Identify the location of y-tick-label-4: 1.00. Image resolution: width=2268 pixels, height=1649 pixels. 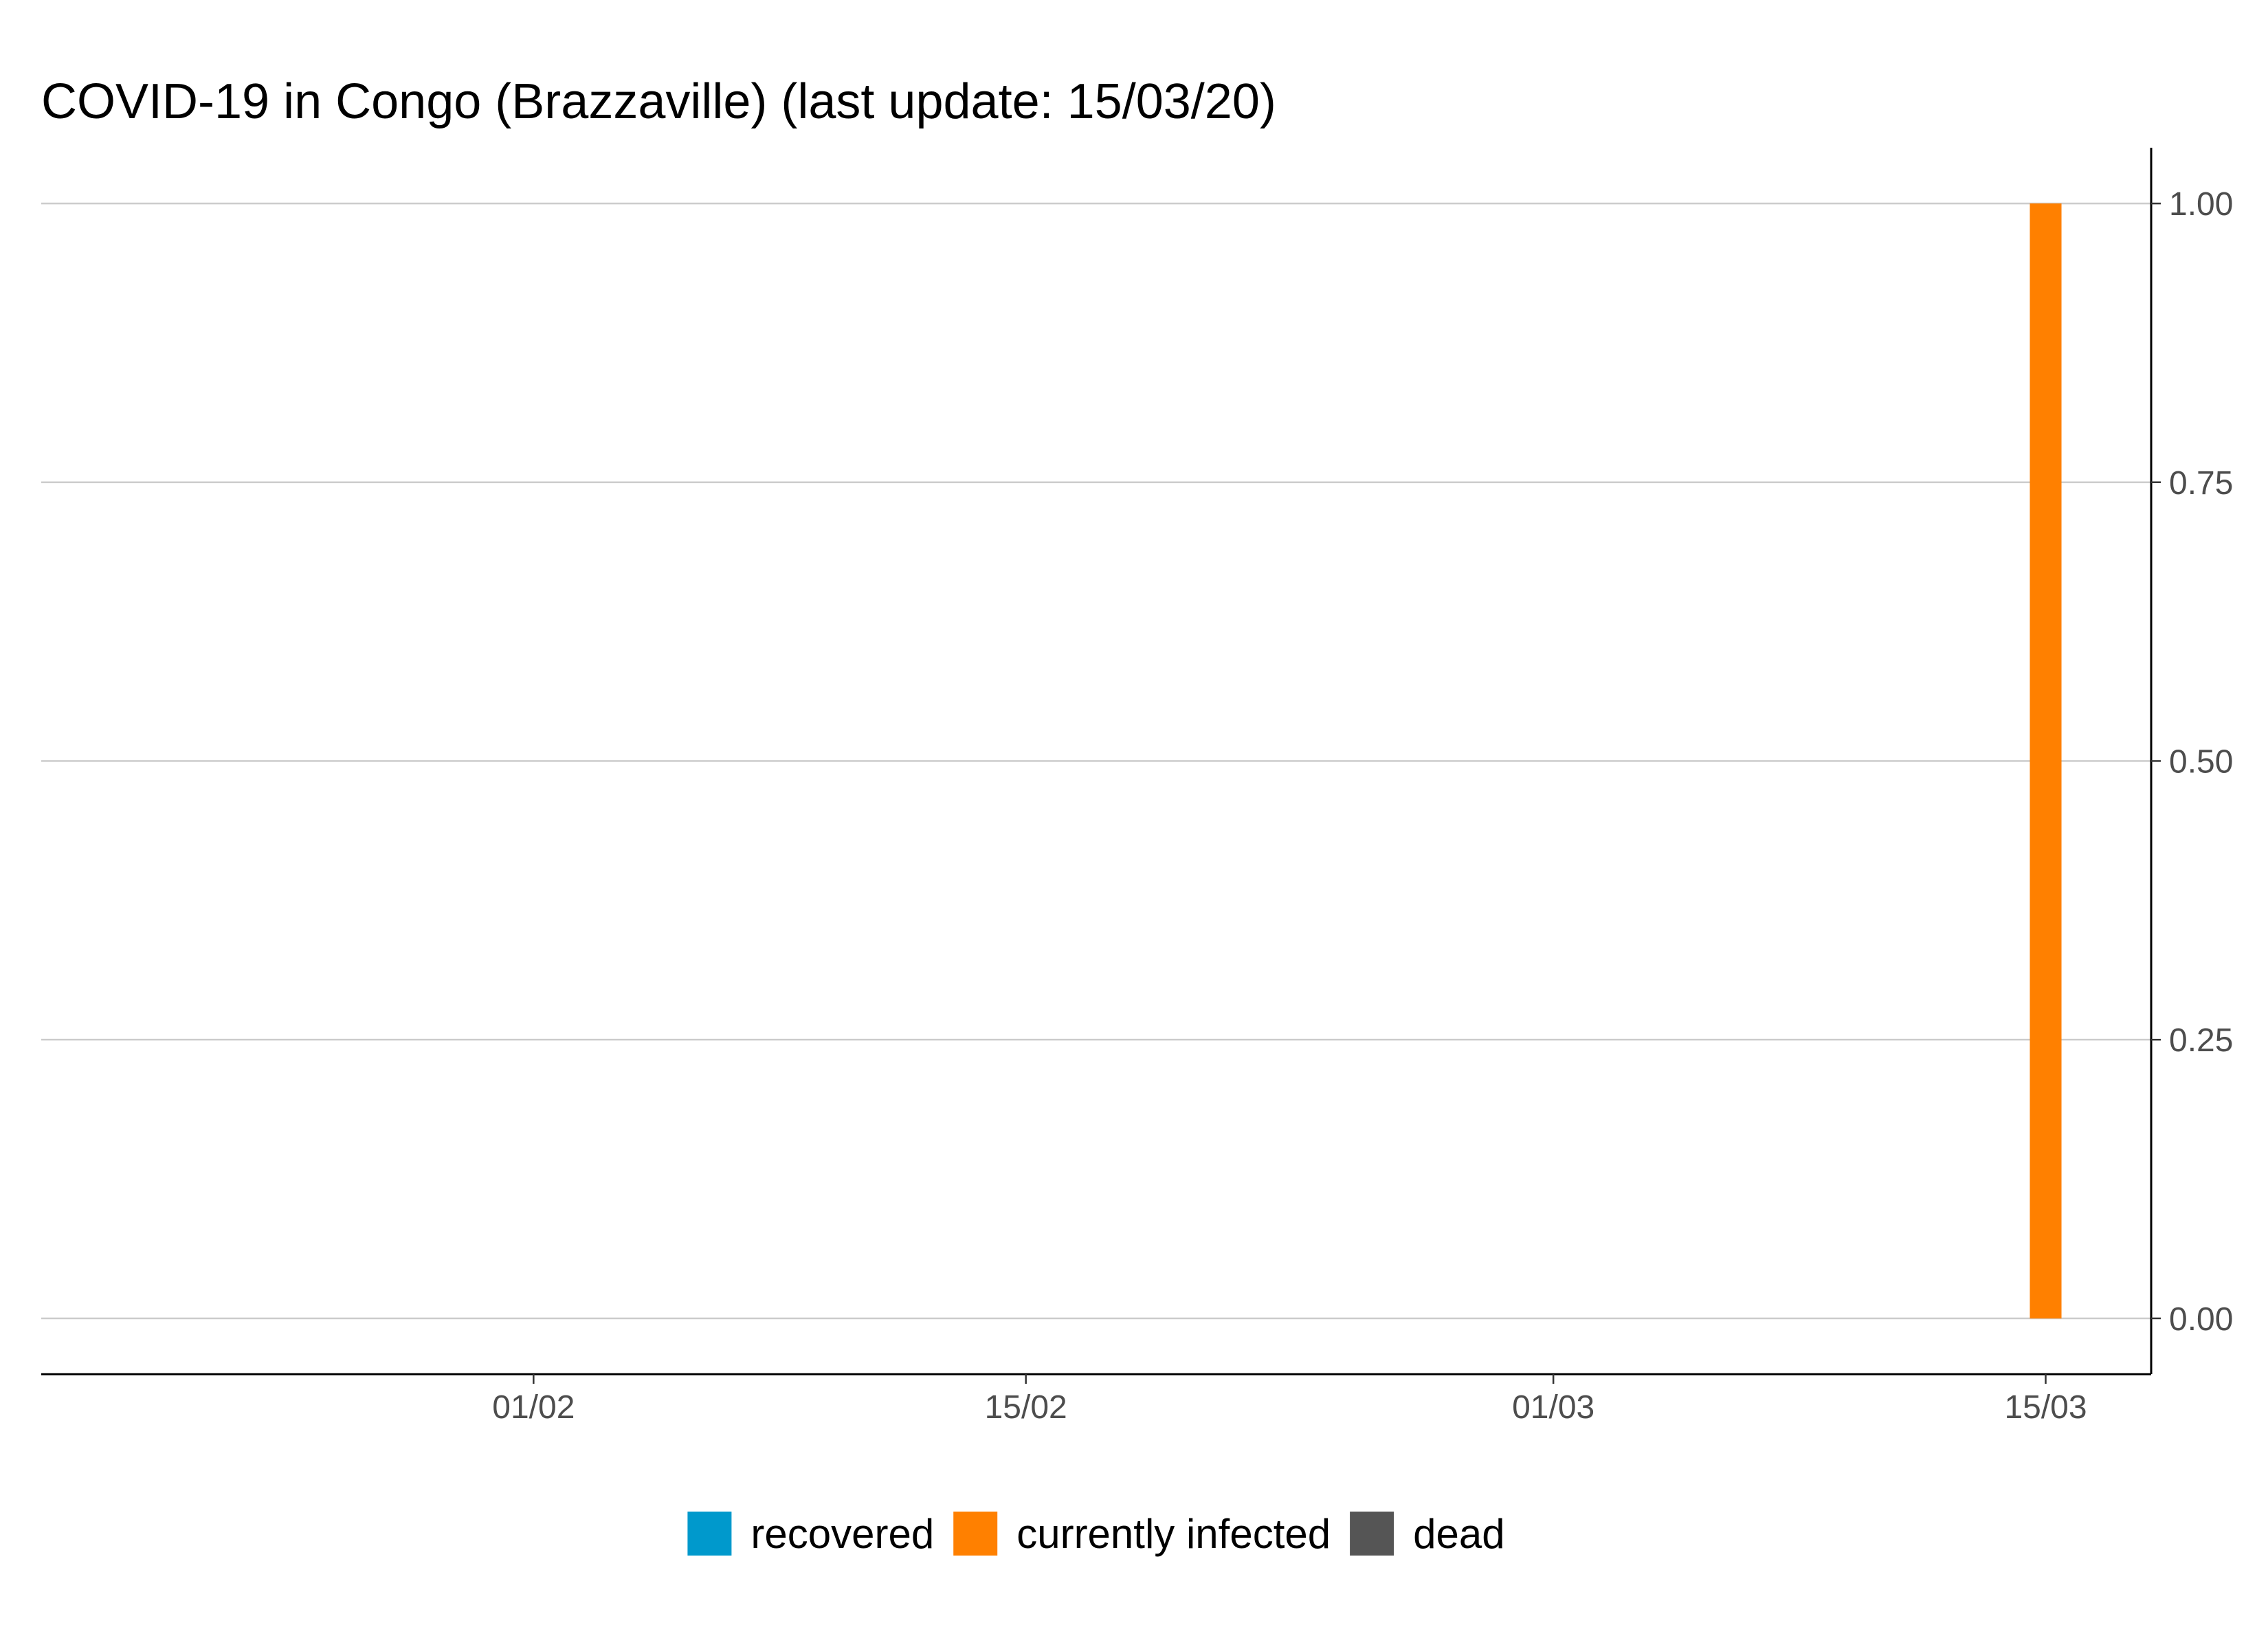
(2201, 204).